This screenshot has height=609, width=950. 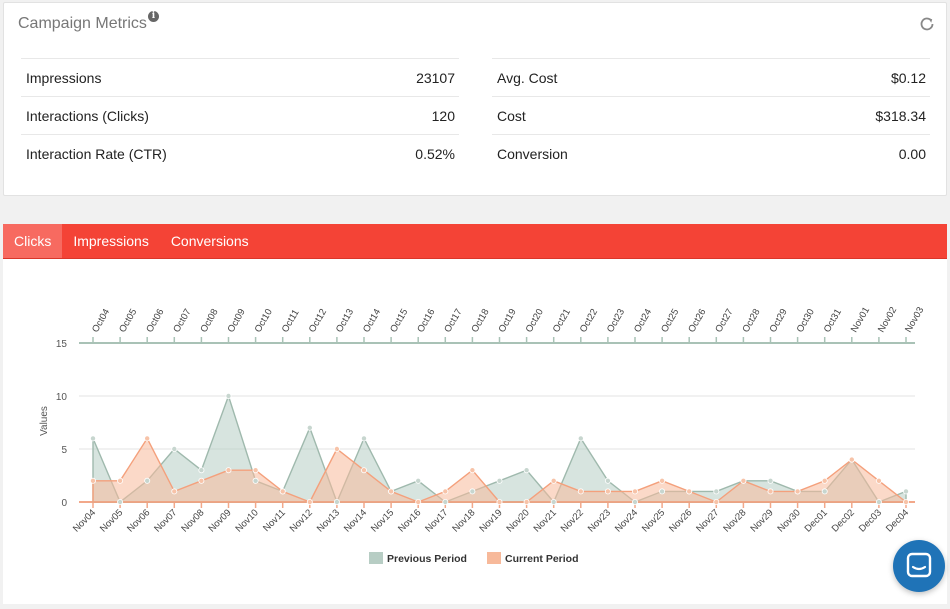 I want to click on bottom-x-tick-label: Nov18, so click(x=463, y=520).